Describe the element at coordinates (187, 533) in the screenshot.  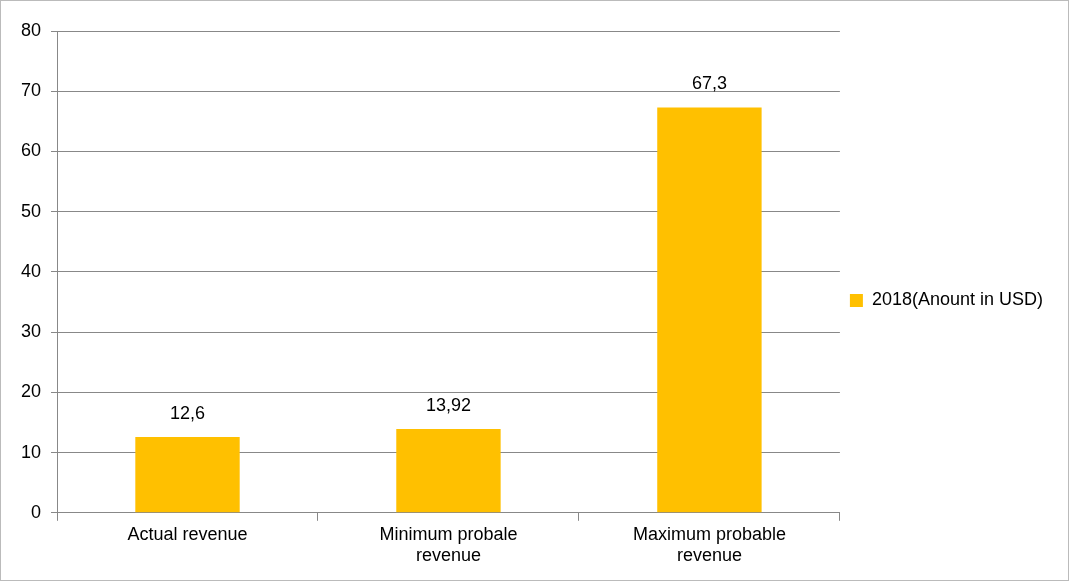
I see `x-tick-label: Actual revenue` at that location.